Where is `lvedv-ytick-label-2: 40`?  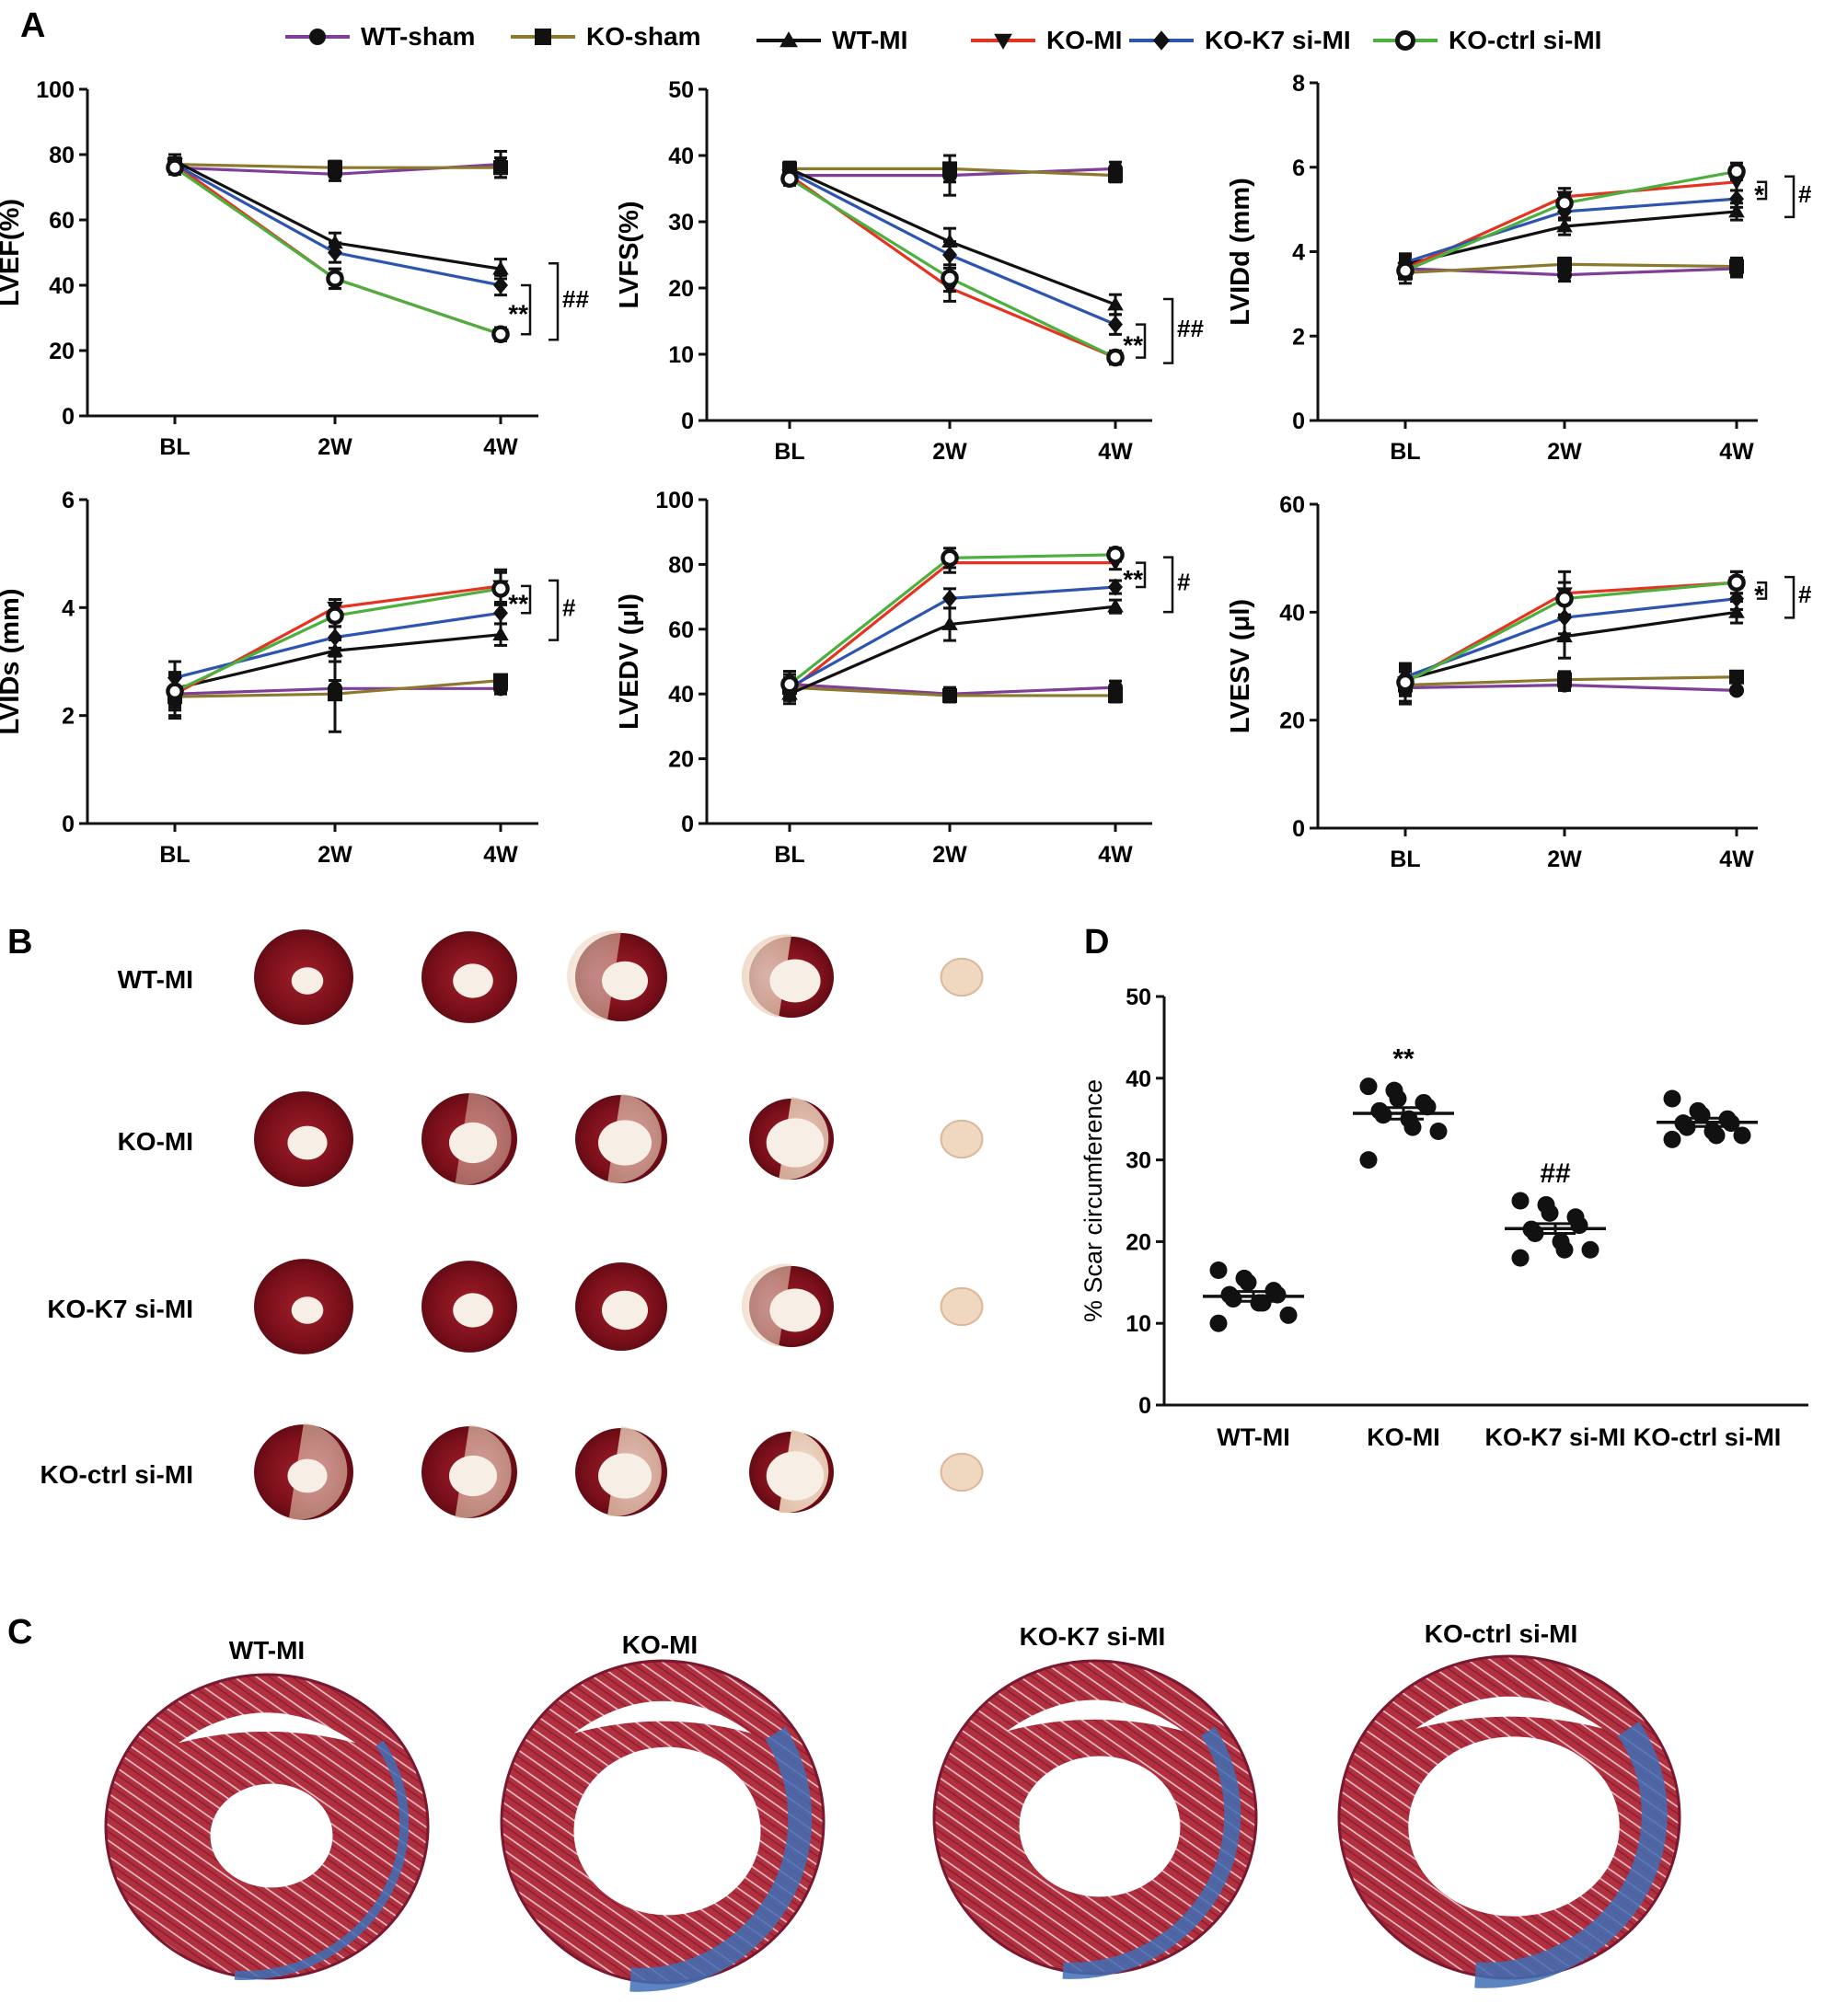
lvedv-ytick-label-2: 40 is located at coordinates (681, 695).